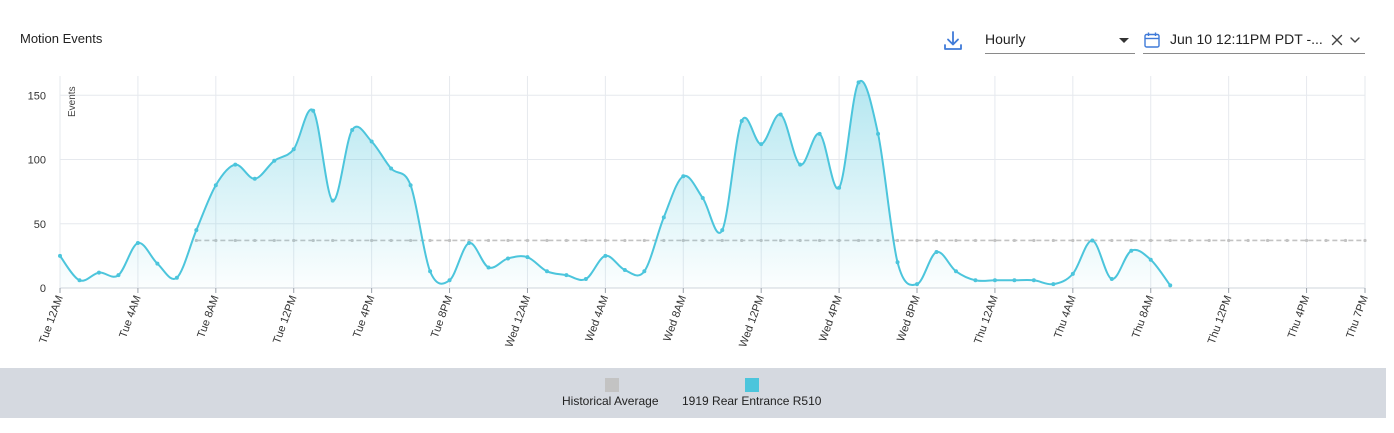  What do you see at coordinates (831, 318) in the screenshot?
I see `x-tick-label: Wed 4PM` at bounding box center [831, 318].